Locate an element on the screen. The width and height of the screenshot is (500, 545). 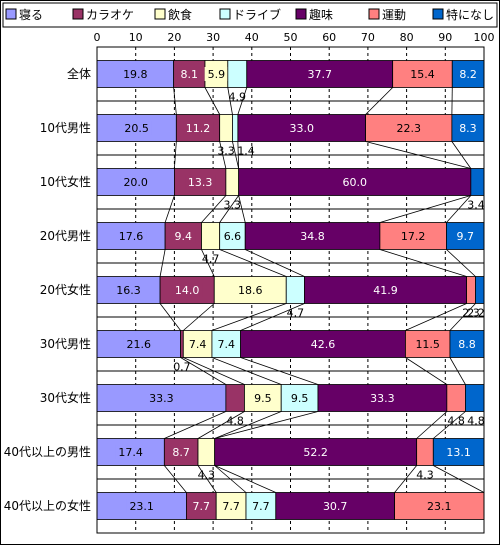
data-label-outside: 2.3 is located at coordinates (471, 313).